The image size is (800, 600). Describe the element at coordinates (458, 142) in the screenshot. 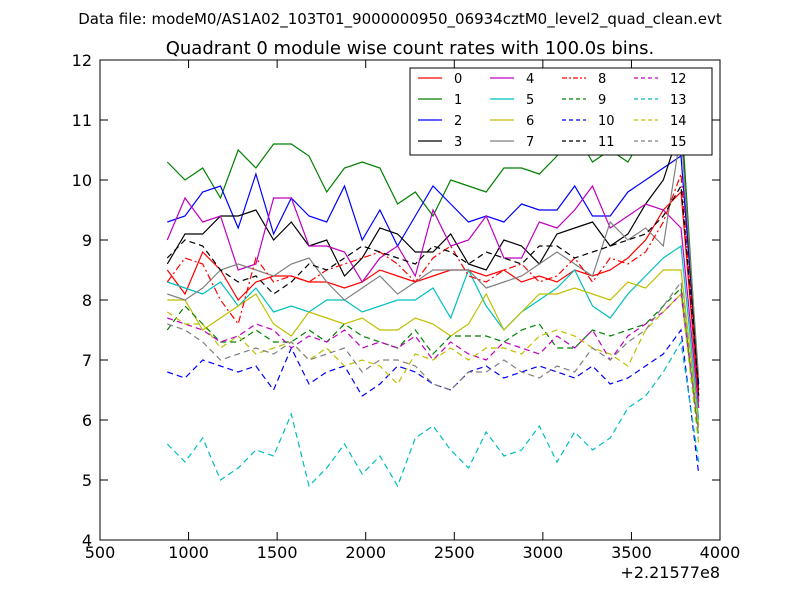

I see `legend-label-3: 3` at that location.